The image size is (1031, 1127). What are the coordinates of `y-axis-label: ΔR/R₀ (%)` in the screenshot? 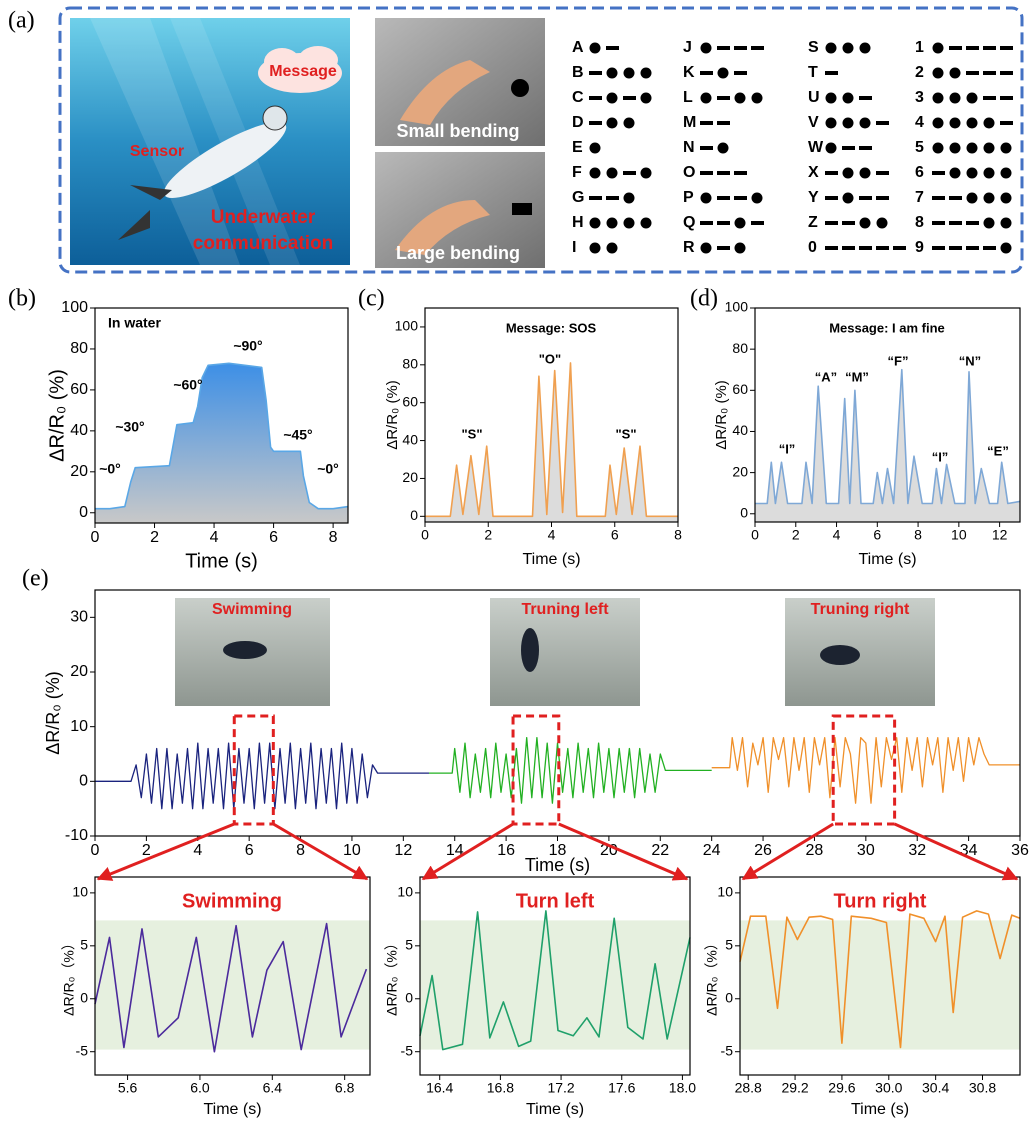 It's located at (721, 415).